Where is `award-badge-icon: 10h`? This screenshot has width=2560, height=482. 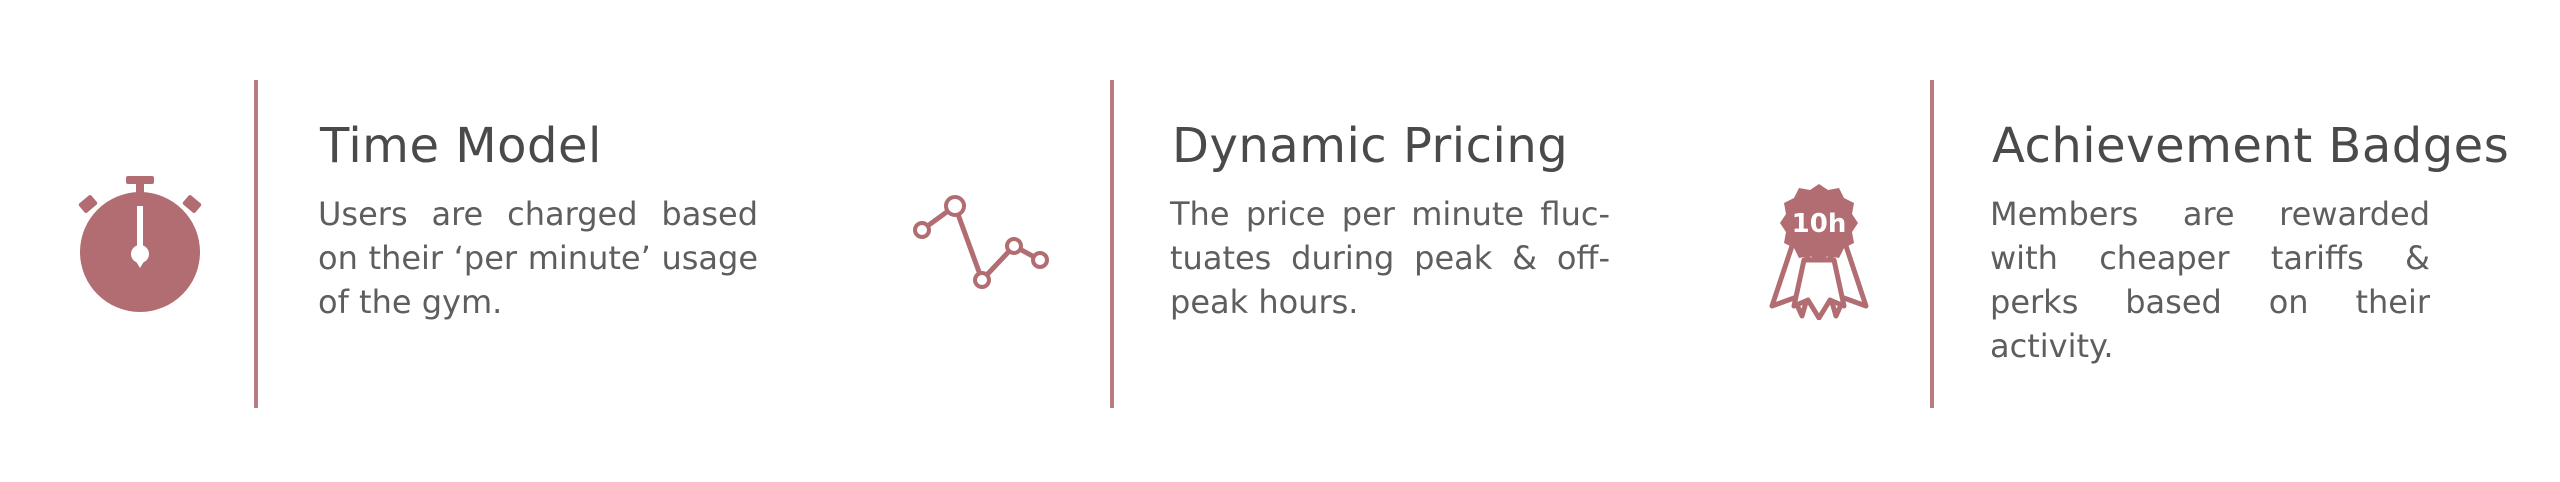 award-badge-icon: 10h is located at coordinates (1819, 252).